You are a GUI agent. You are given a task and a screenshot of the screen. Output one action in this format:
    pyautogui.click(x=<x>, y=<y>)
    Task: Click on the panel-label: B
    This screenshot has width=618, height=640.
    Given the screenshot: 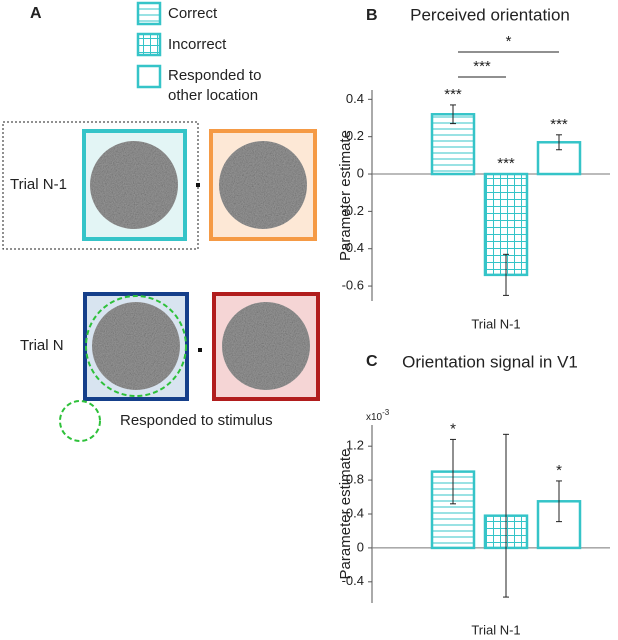 What is the action you would take?
    pyautogui.click(x=372, y=15)
    